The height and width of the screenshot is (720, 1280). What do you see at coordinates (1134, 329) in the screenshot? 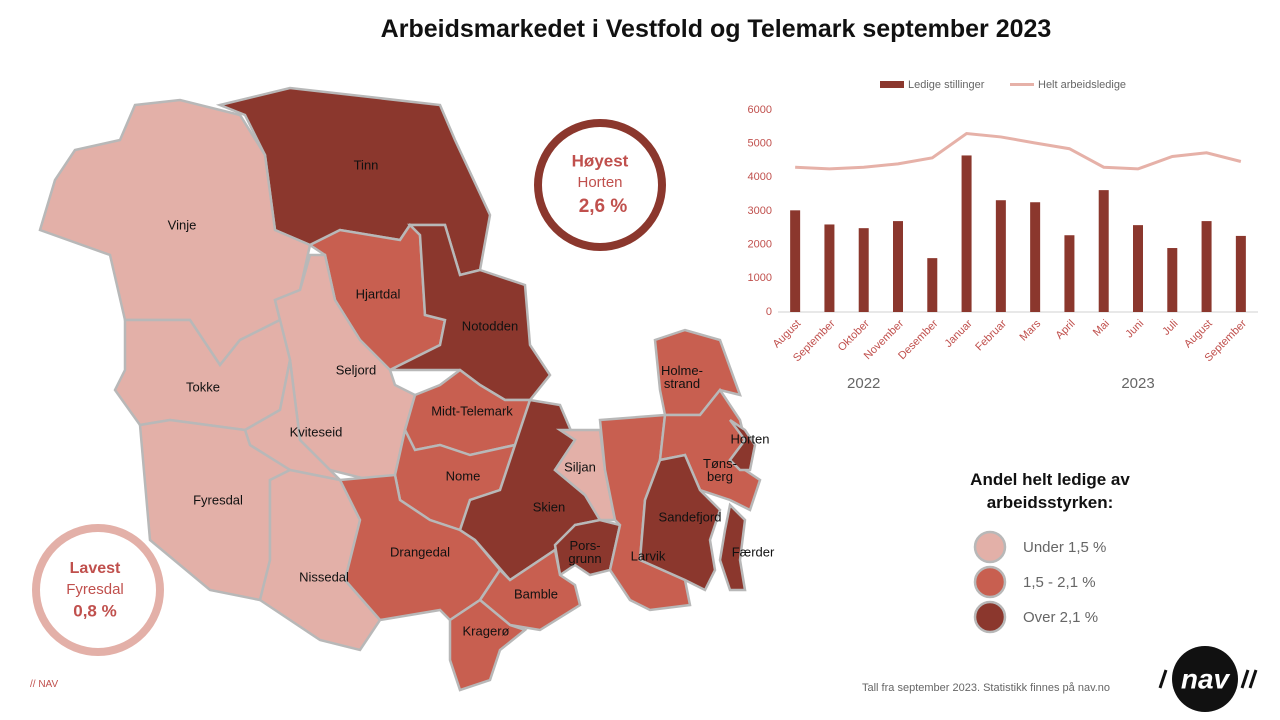
I see `x-tick-label: Juni` at bounding box center [1134, 329].